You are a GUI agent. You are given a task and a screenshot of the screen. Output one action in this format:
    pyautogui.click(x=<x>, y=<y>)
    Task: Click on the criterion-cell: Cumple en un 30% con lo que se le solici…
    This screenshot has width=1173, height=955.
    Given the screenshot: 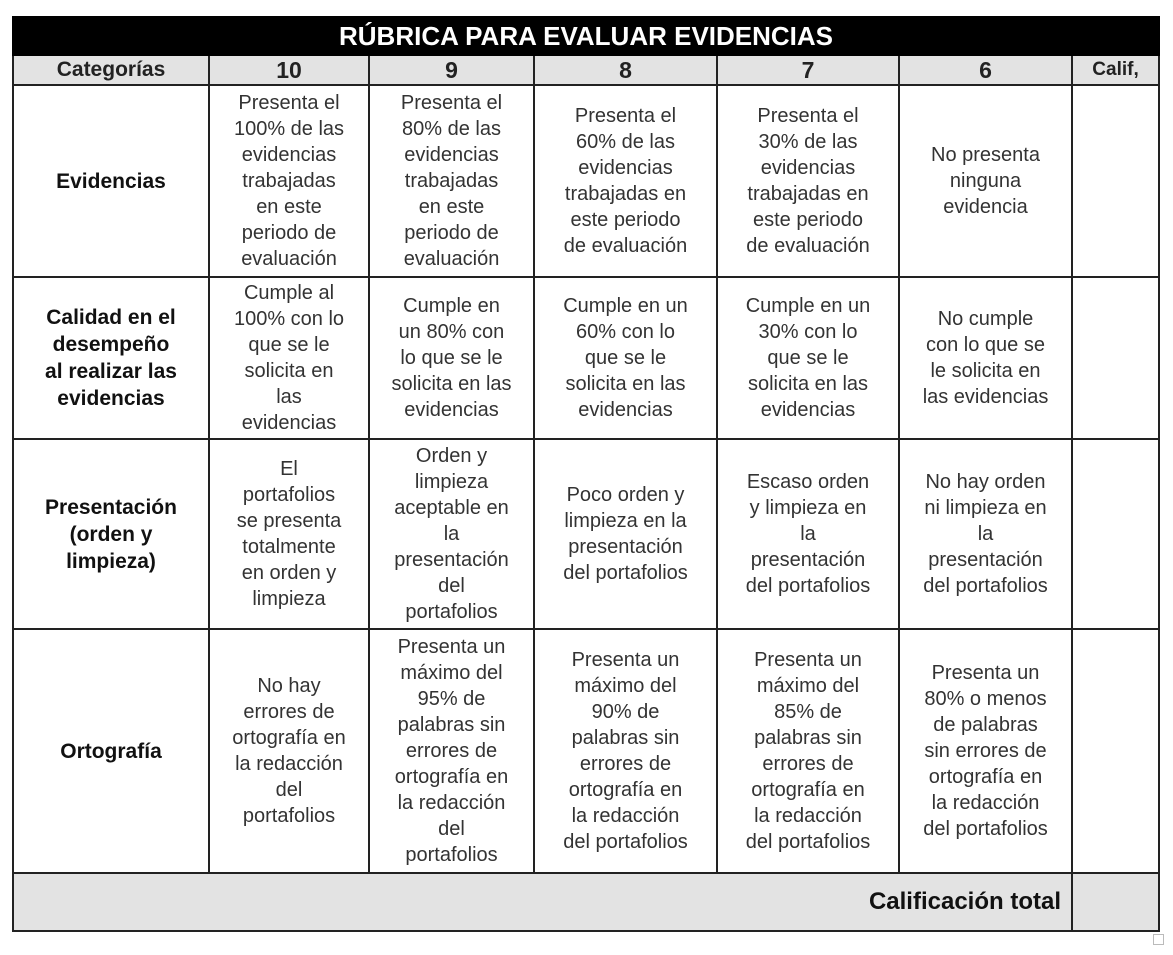 What is the action you would take?
    pyautogui.click(x=808, y=358)
    